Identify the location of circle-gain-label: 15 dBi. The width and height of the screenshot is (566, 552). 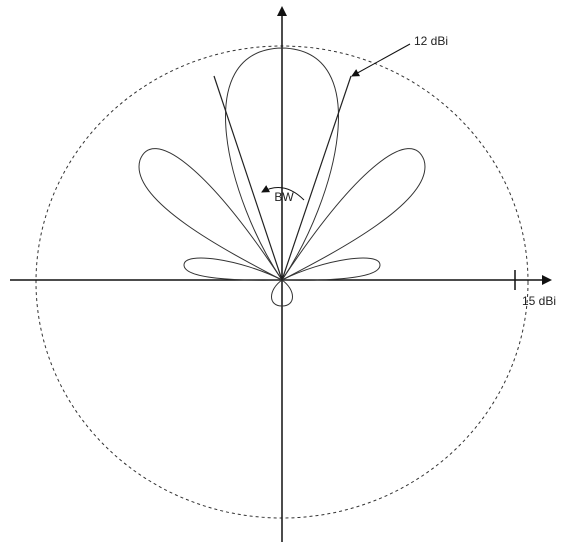
(539, 301).